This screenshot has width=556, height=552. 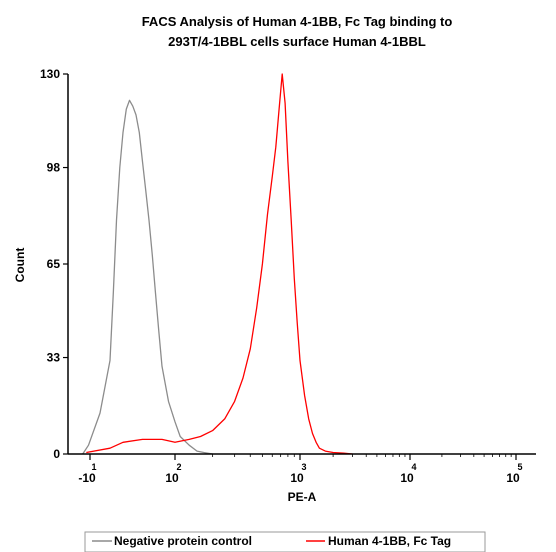 What do you see at coordinates (20, 265) in the screenshot?
I see `y-axis-label: Count` at bounding box center [20, 265].